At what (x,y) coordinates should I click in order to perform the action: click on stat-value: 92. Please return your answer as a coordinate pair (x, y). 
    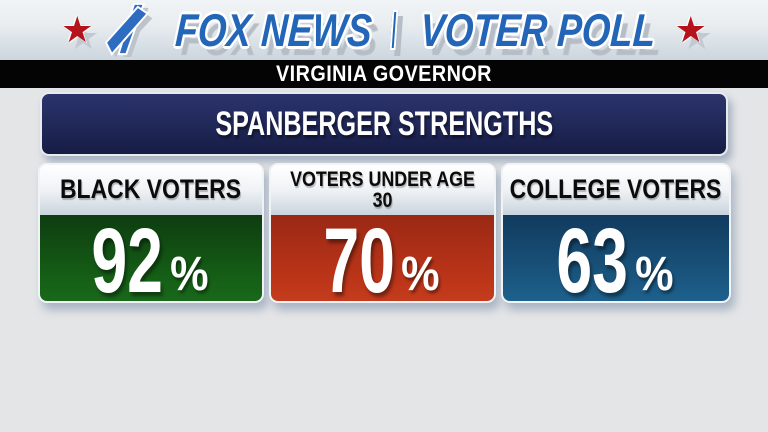
    Looking at the image, I should click on (127, 256).